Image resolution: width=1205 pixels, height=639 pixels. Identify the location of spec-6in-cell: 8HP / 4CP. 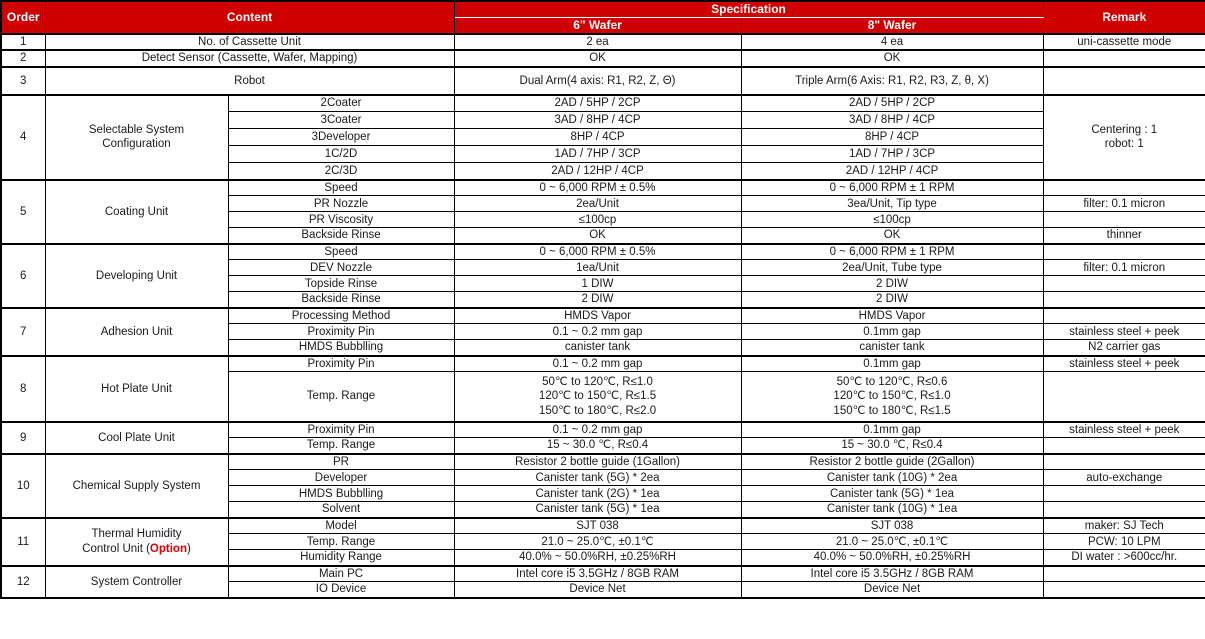
(597, 137).